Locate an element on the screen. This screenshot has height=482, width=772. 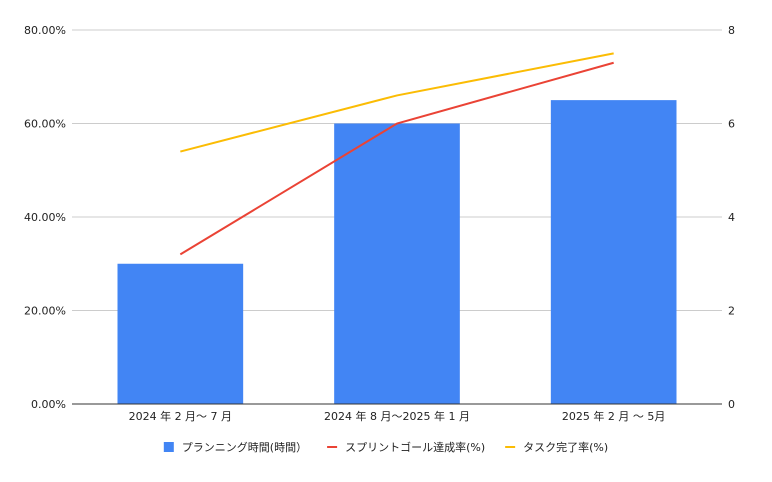
left-axis-tick-label: 60.00% is located at coordinates (45, 124).